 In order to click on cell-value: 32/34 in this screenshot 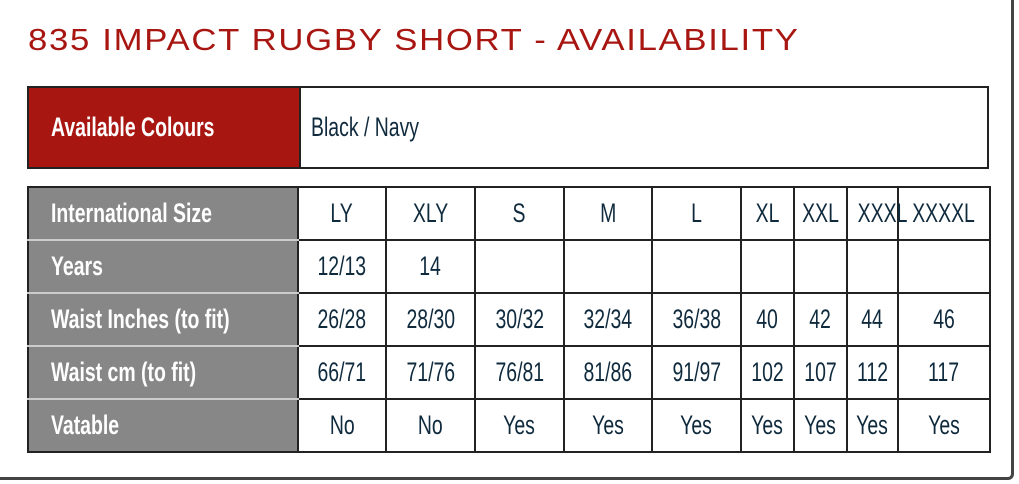, I will do `click(608, 319)`.